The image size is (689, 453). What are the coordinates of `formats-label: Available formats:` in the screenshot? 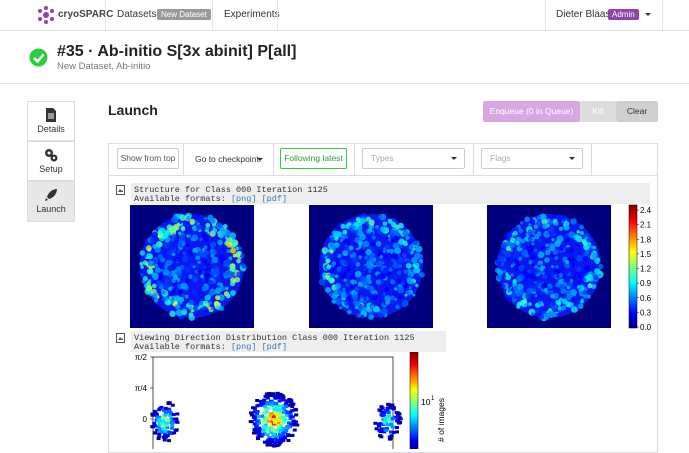 It's located at (180, 199).